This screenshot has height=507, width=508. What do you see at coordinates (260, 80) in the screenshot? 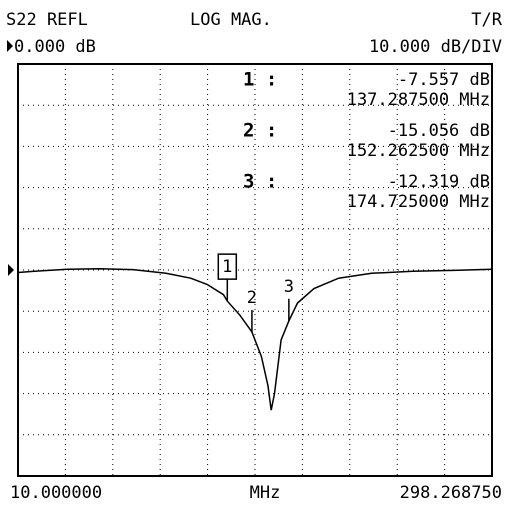
I see `marker-tag: 1 :` at bounding box center [260, 80].